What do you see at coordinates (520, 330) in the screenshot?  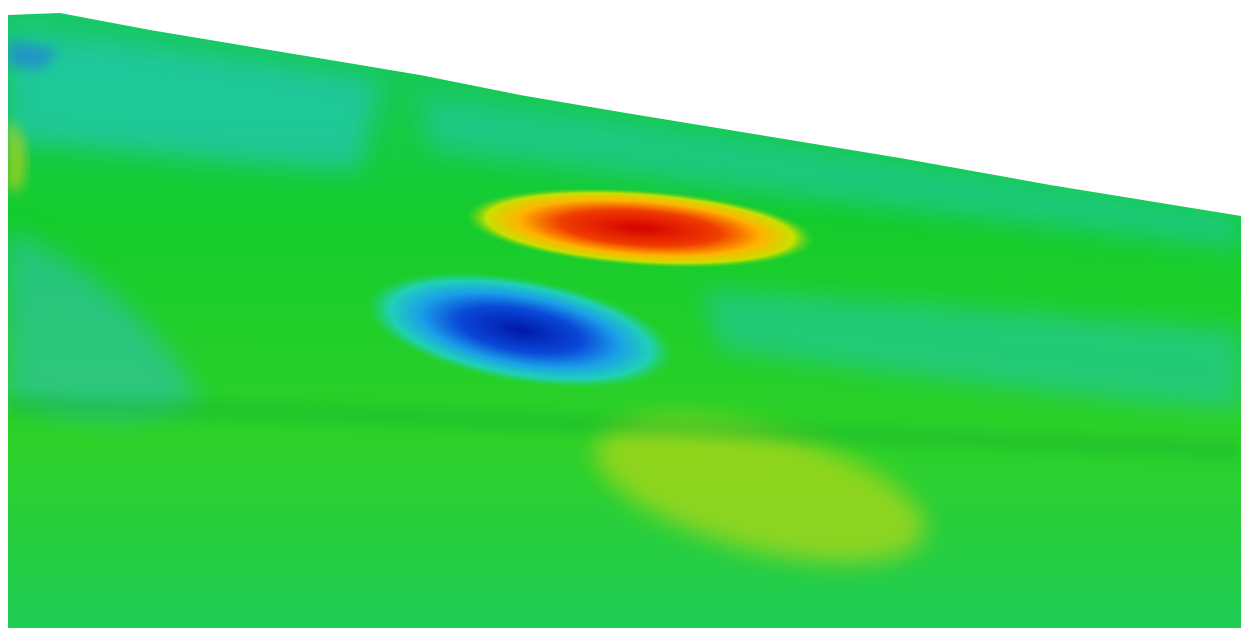 I see `low-region` at bounding box center [520, 330].